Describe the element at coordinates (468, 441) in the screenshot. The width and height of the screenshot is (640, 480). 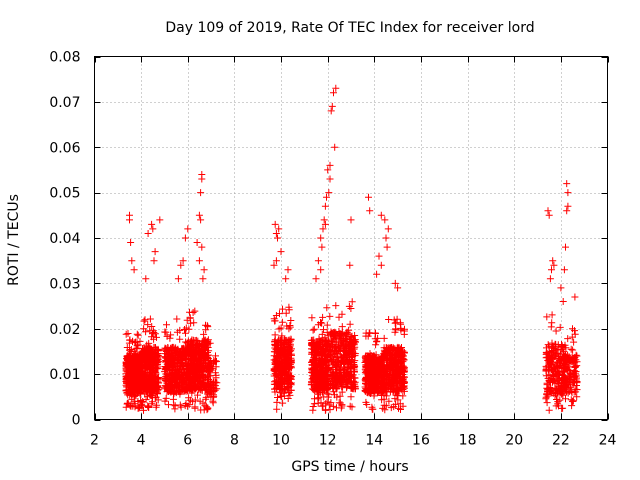
I see `x-tick-label: 18` at that location.